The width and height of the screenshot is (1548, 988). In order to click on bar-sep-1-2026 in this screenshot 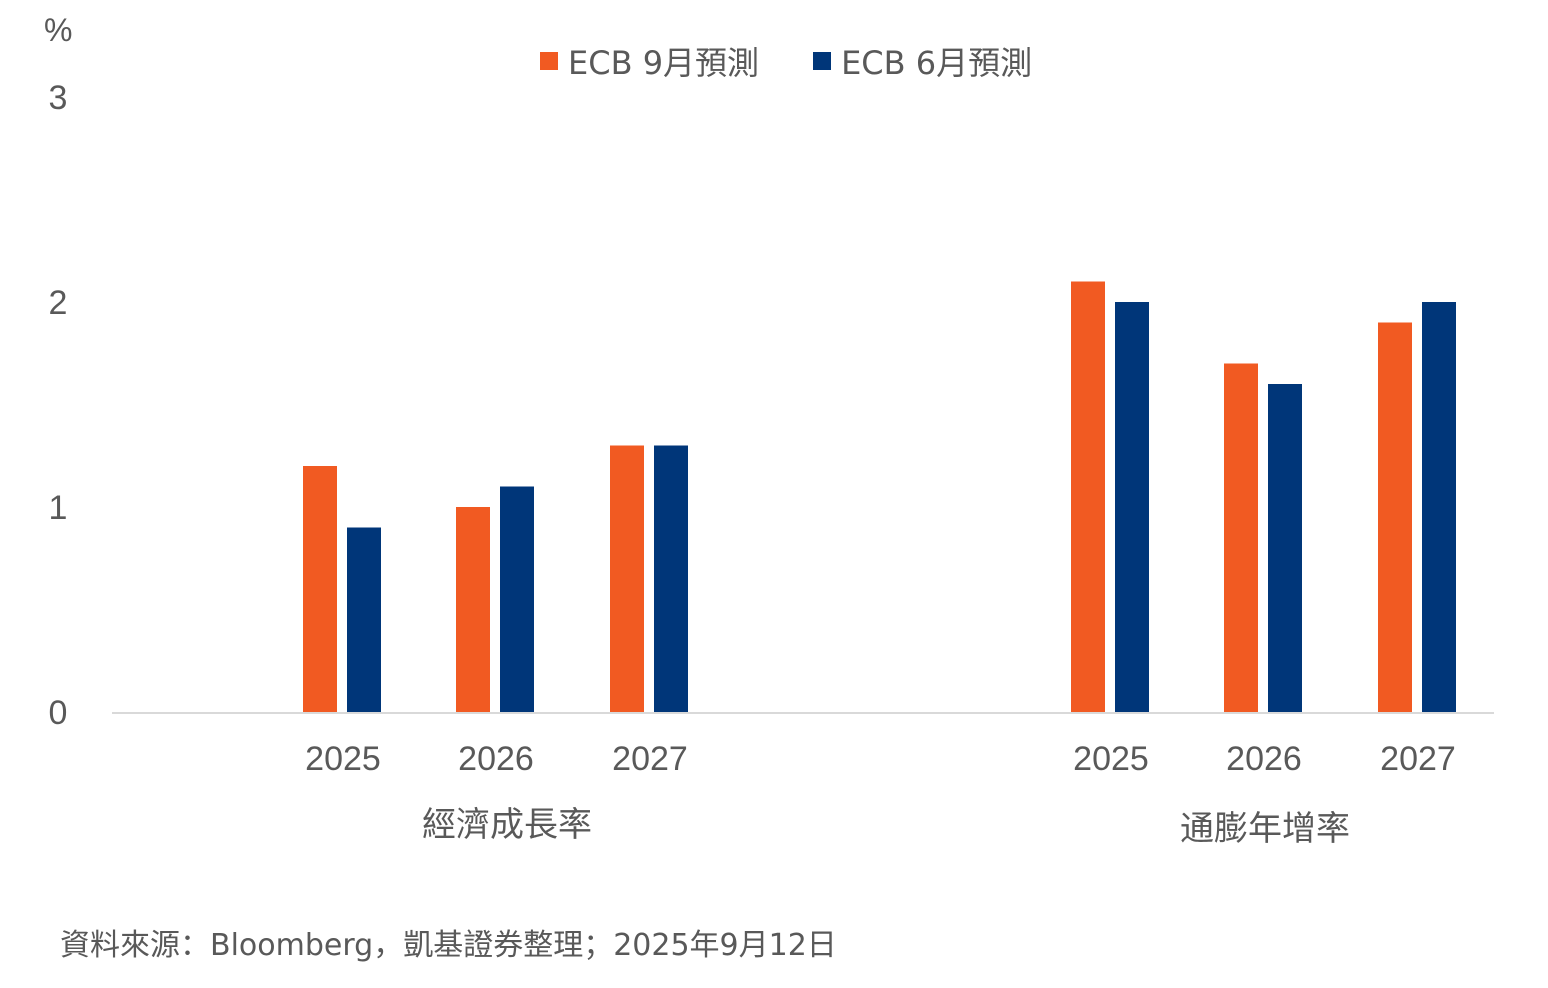, I will do `click(1241, 537)`.